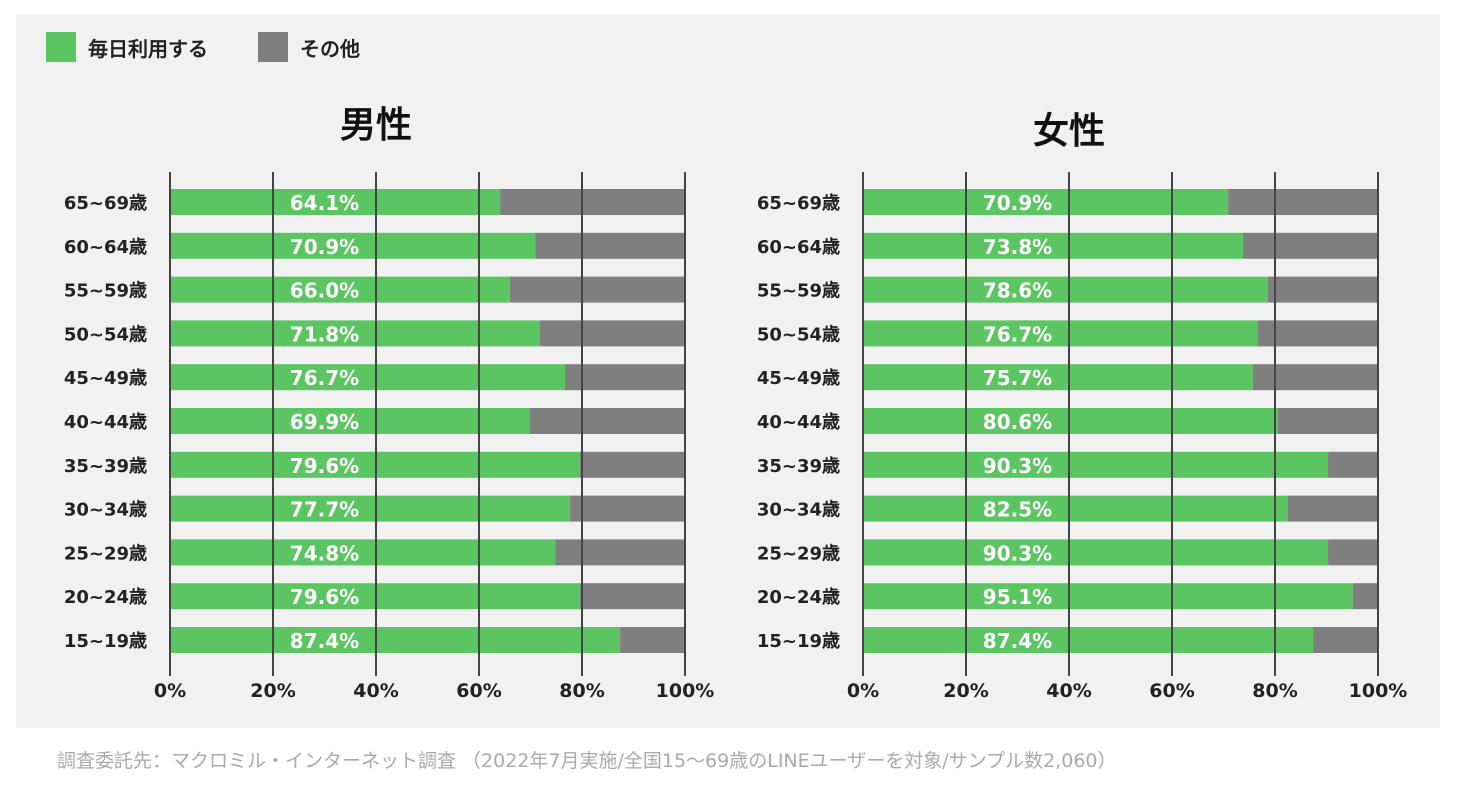  I want to click on legend-label: その他, so click(330, 48).